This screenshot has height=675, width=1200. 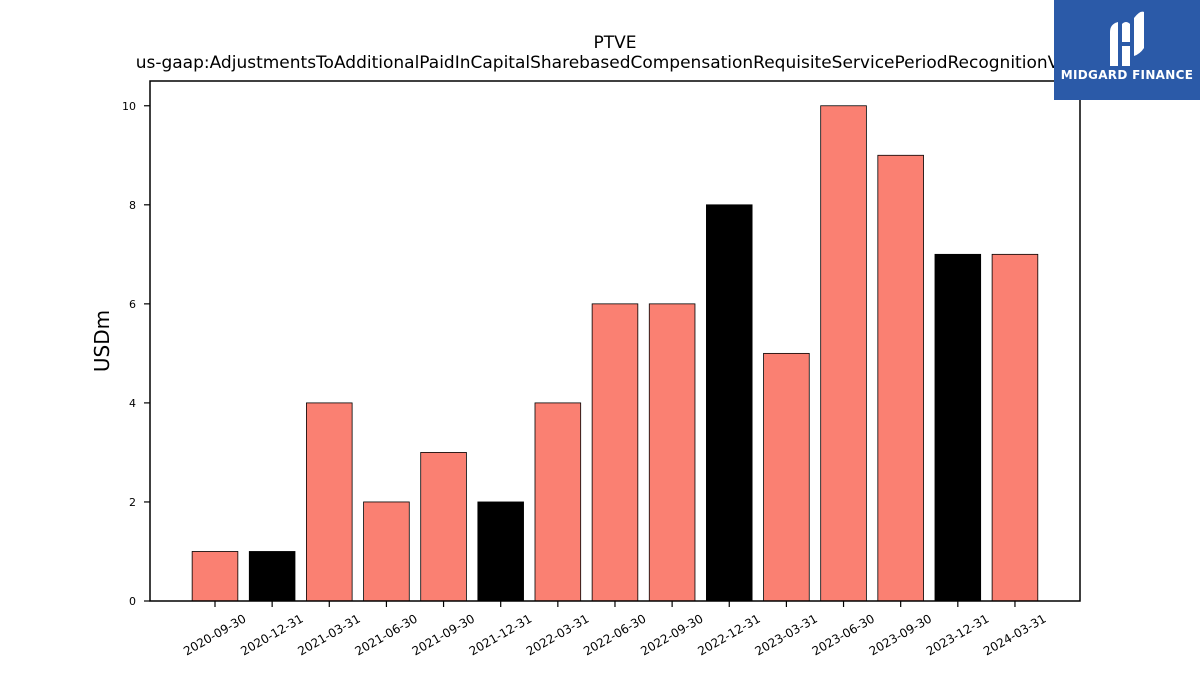 What do you see at coordinates (843, 634) in the screenshot?
I see `x-tick-label: 2023-06-30` at bounding box center [843, 634].